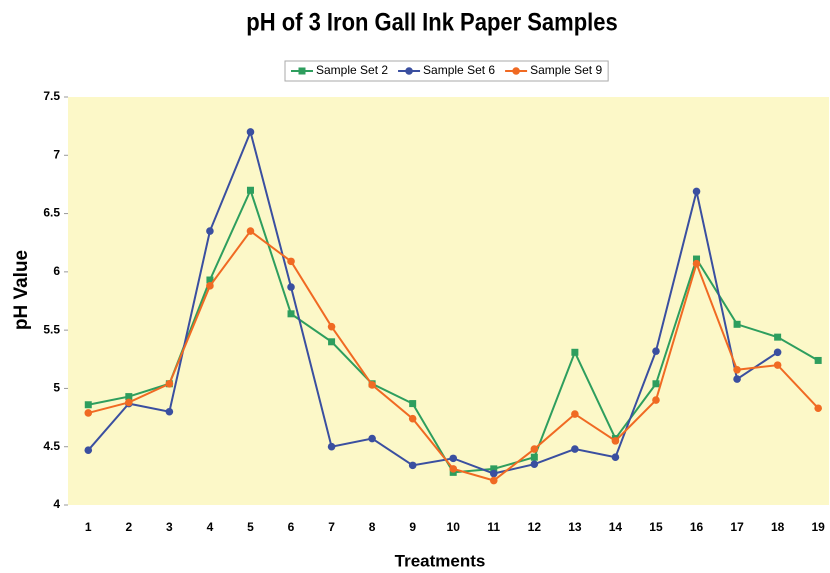 This screenshot has height=573, width=830. Describe the element at coordinates (169, 527) in the screenshot. I see `x-tick-label: 3` at that location.